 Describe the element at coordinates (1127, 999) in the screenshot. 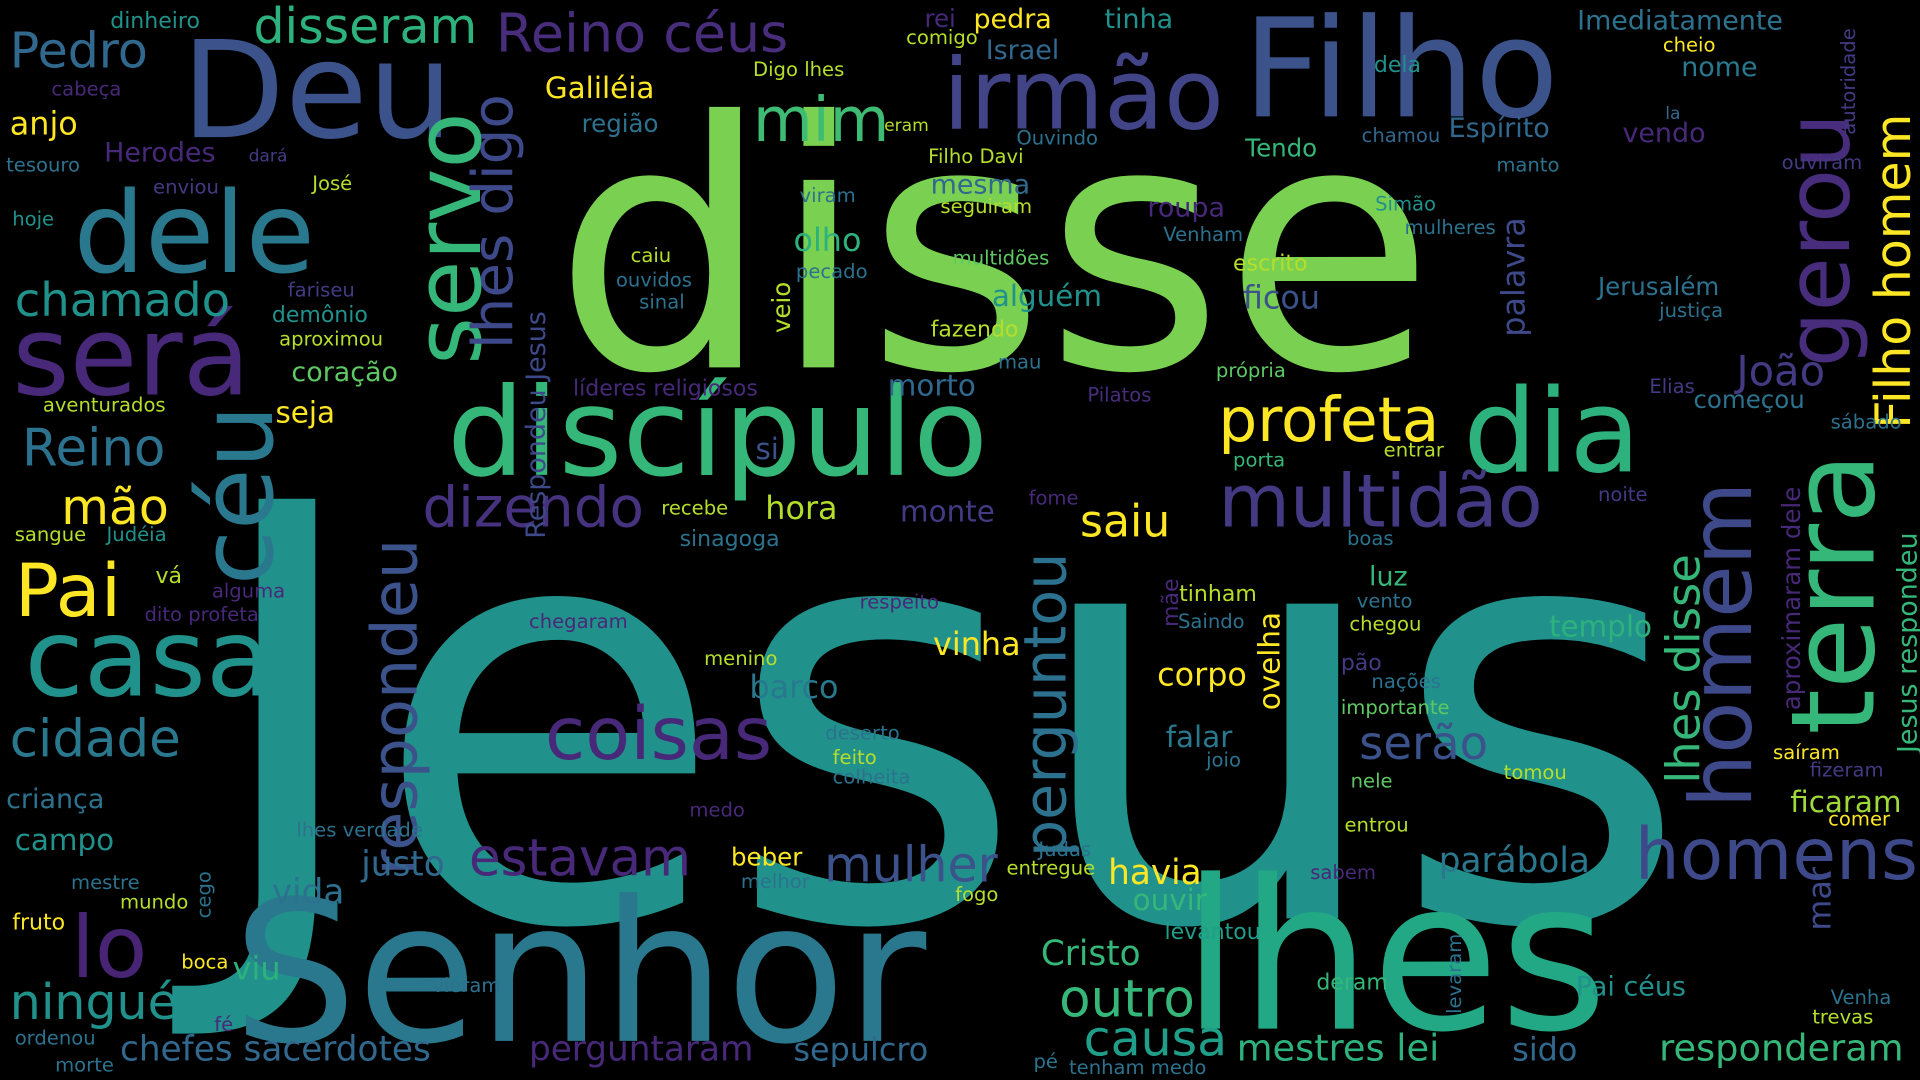

I see `word-outro: outro` at that location.